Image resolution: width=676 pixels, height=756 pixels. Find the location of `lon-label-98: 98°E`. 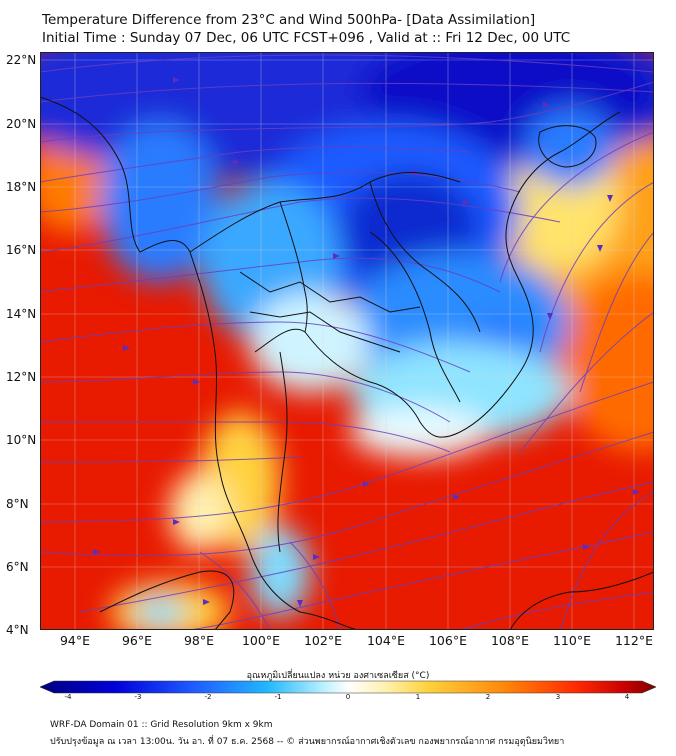

lon-label-98: 98°E is located at coordinates (199, 640).